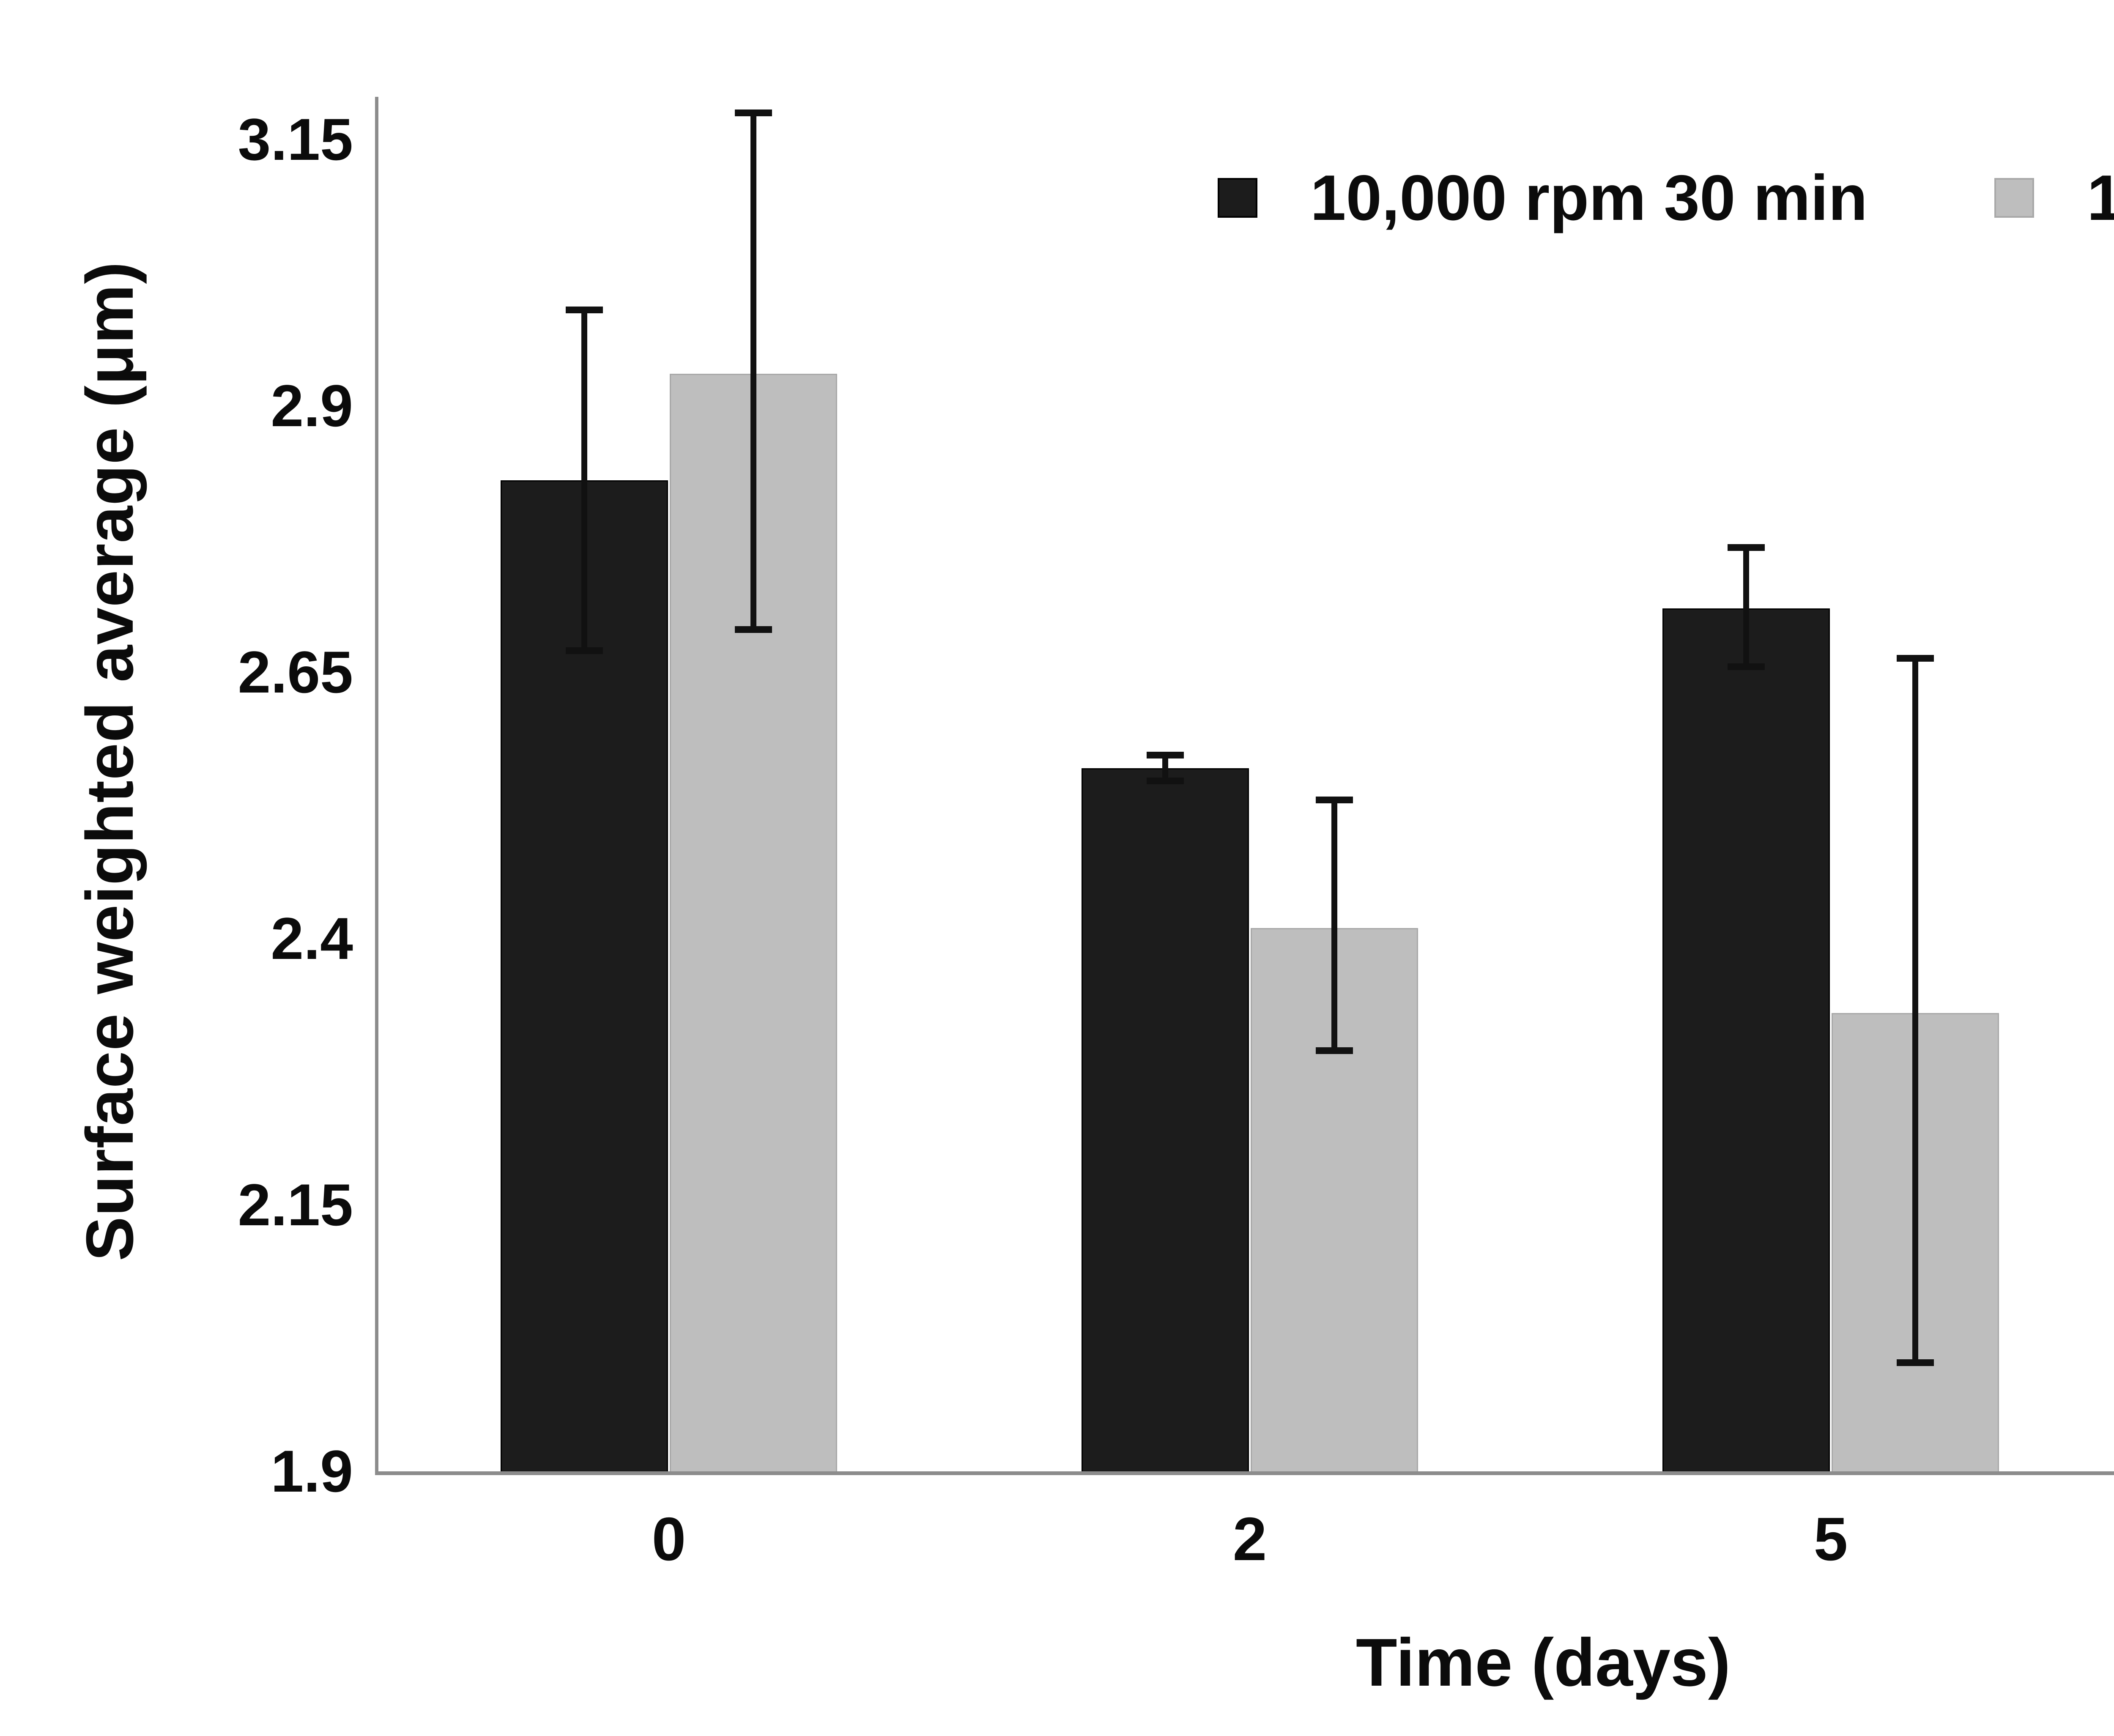 The width and height of the screenshot is (2114, 1736). I want to click on legend: 10,000 rpm 30 min 10,000 rpm 60 min, so click(1666, 198).